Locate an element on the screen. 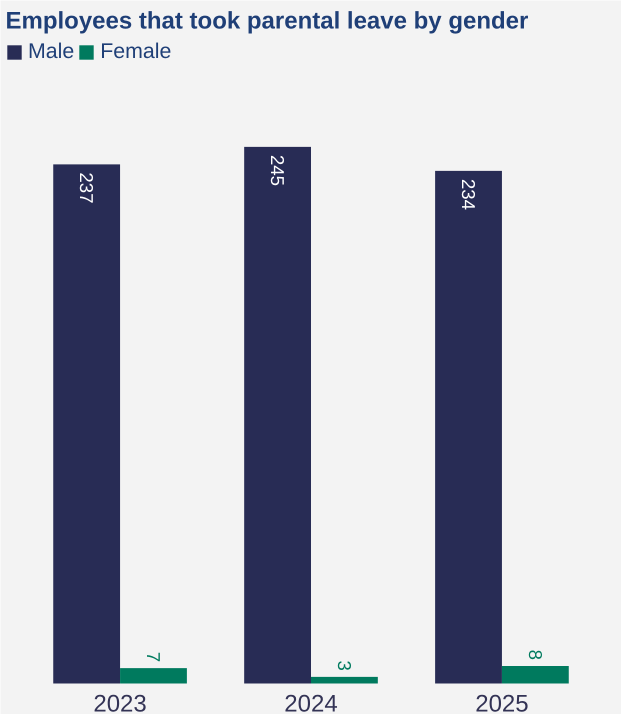  x-tick-label: 2025 is located at coordinates (502, 704).